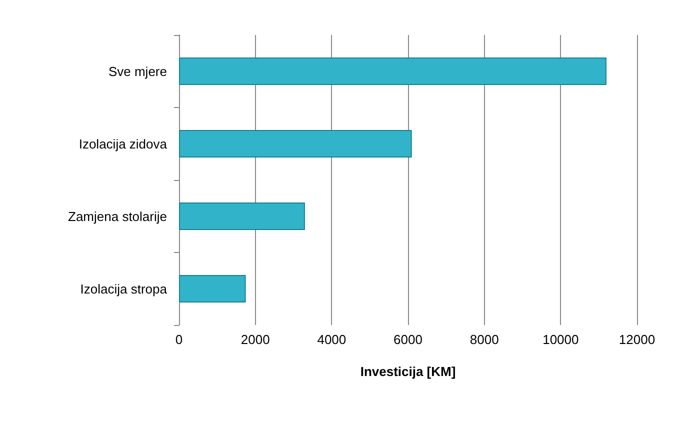  What do you see at coordinates (408, 339) in the screenshot?
I see `x-tick-label: 6000` at bounding box center [408, 339].